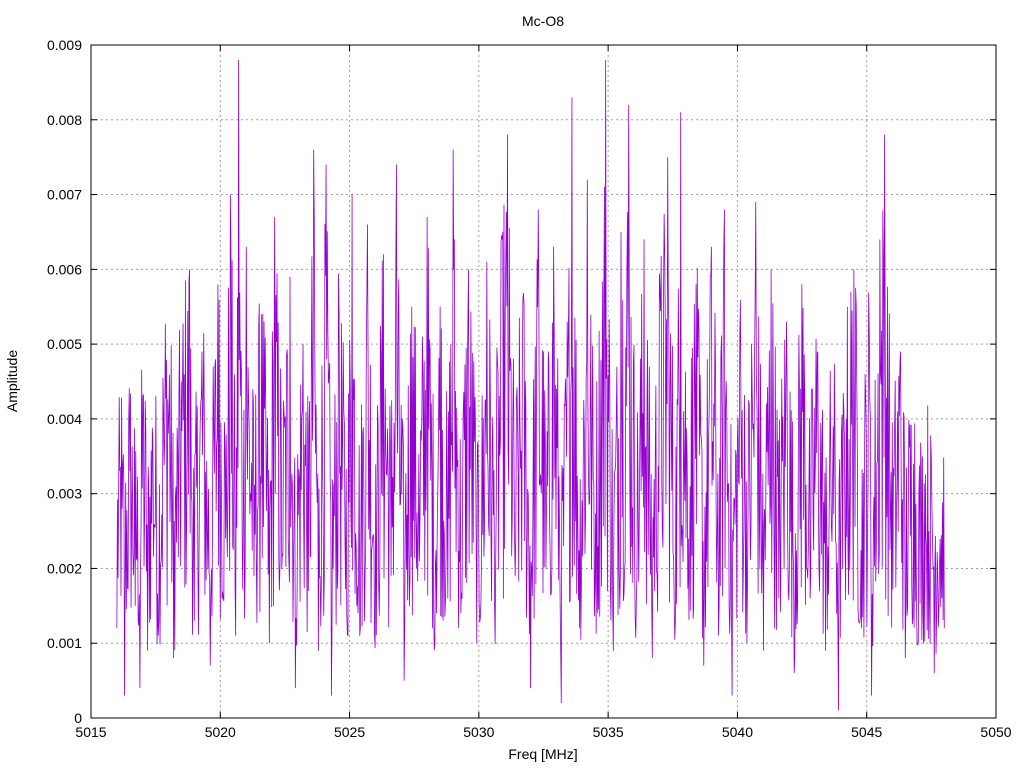 This screenshot has height=768, width=1024. I want to click on y-tick-label: 0.005, so click(64, 344).